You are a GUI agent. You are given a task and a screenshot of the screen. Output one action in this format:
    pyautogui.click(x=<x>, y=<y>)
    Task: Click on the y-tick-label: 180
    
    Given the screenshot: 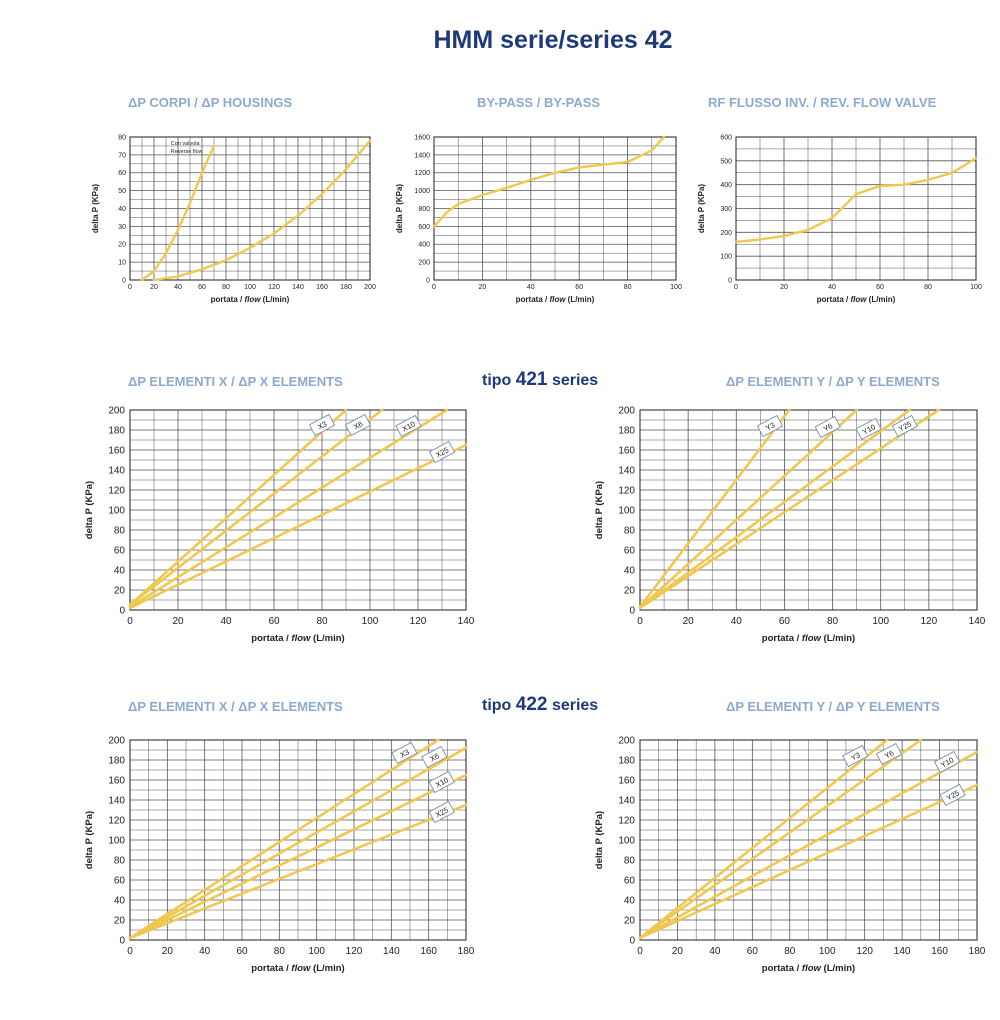 What is the action you would take?
    pyautogui.click(x=626, y=761)
    